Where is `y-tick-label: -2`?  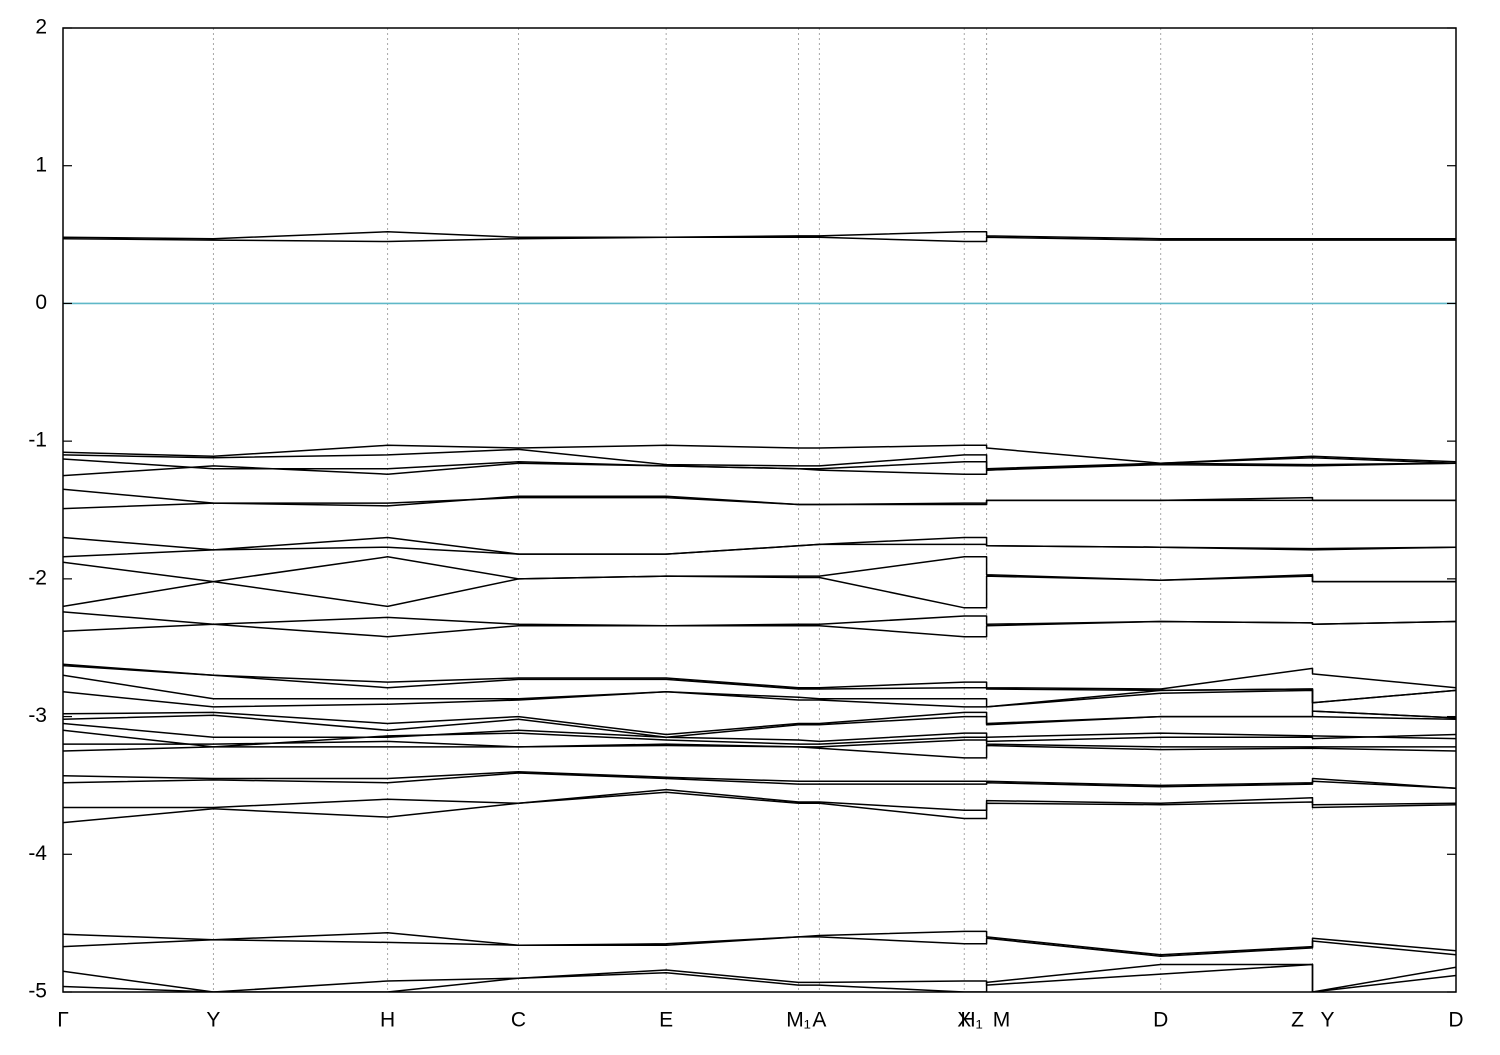
y-tick-label: -2 is located at coordinates (37, 577).